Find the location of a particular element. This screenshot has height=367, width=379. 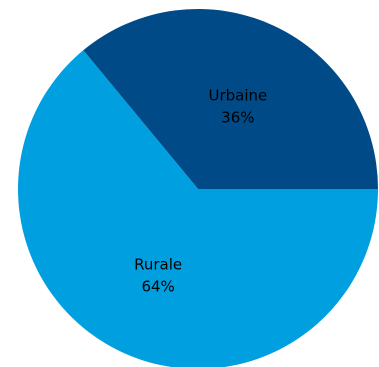

slice-label-urbaine: Urbaine is located at coordinates (237, 95).